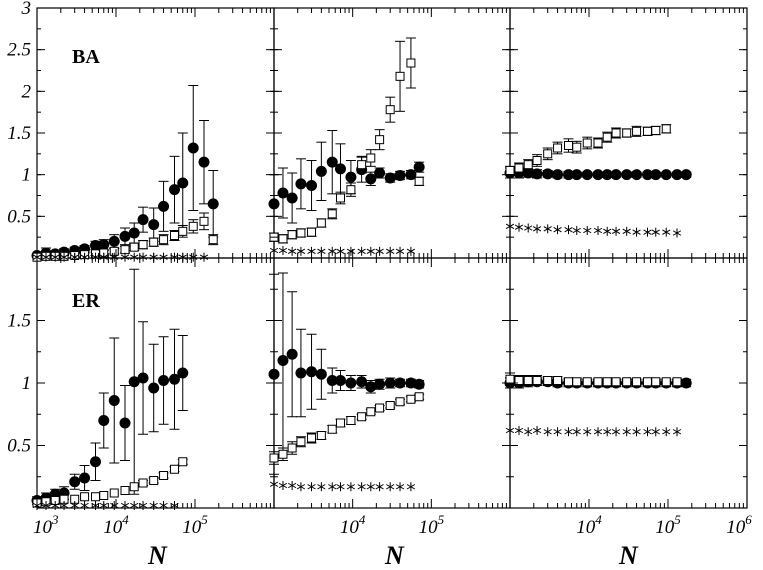 Image resolution: width=763 pixels, height=570 pixels. What do you see at coordinates (19, 216) in the screenshot?
I see `y-tick-label: 0.5` at bounding box center [19, 216].